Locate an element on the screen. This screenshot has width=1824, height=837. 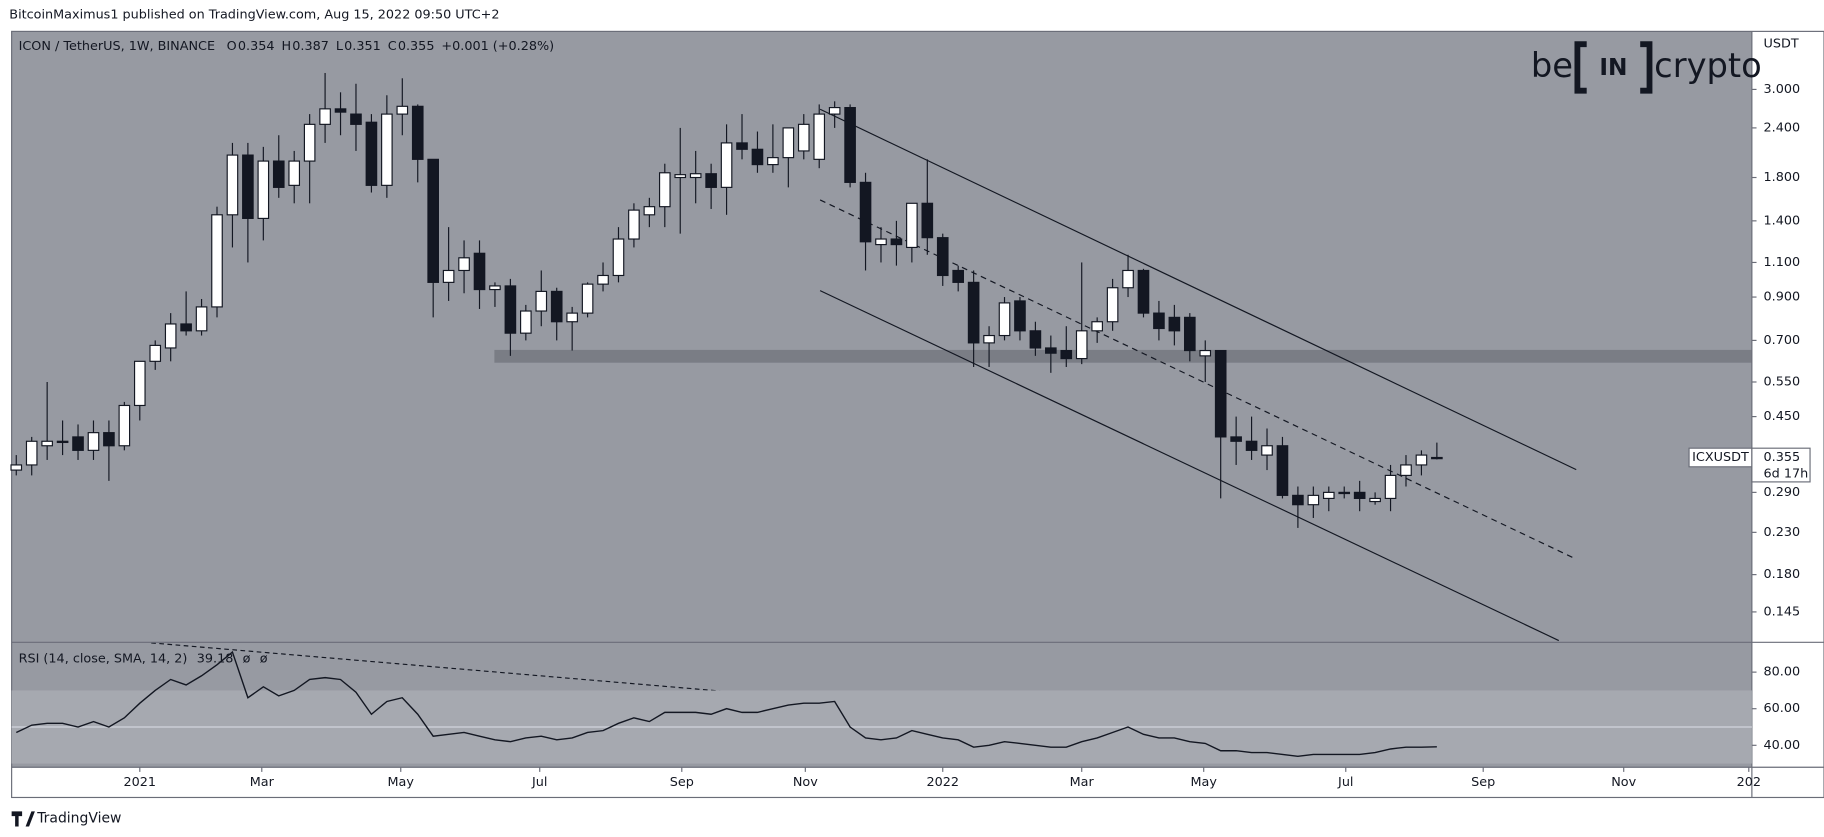
rsi-line is located at coordinates (726, 704).